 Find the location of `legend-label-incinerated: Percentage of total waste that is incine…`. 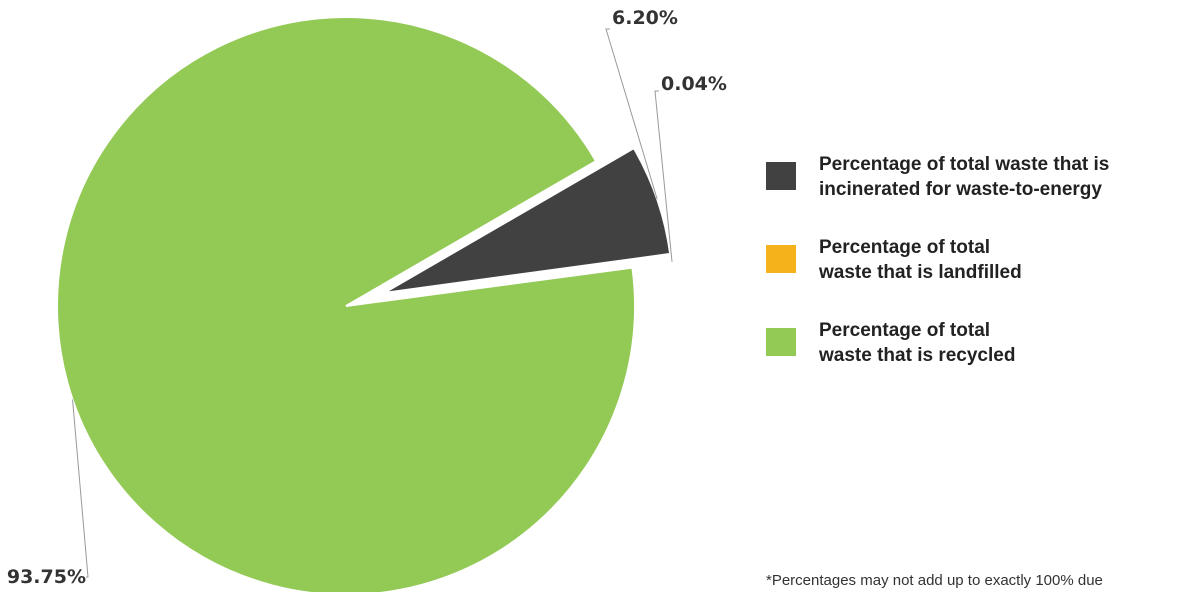

legend-label-incinerated: Percentage of total waste that is incine… is located at coordinates (964, 177).